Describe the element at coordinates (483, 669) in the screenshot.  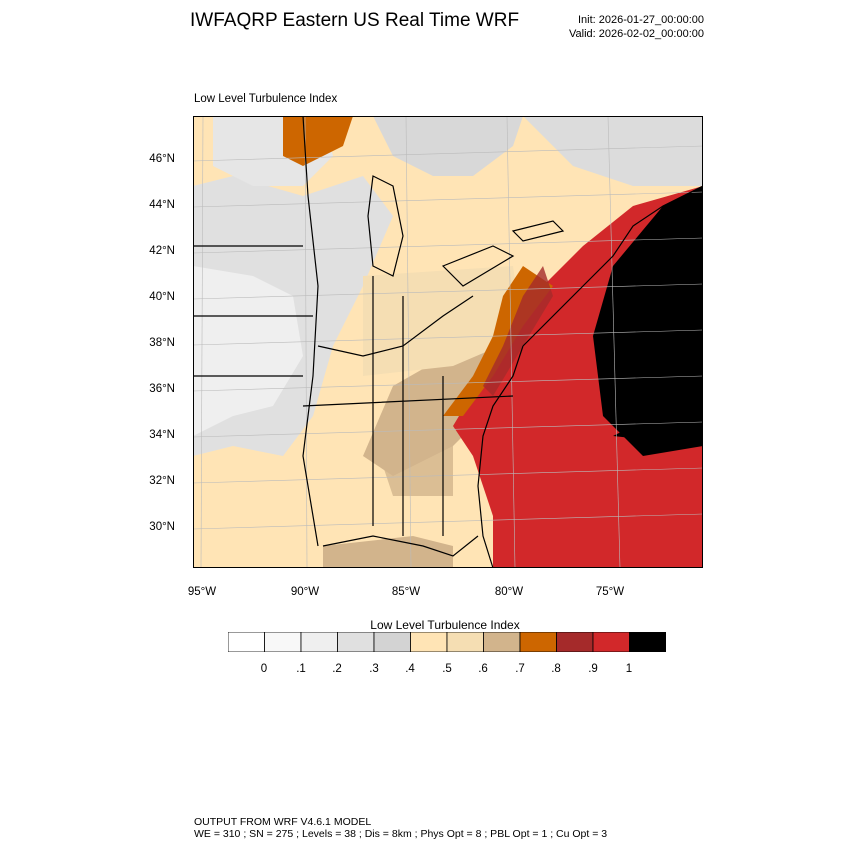
I see `colorbar-label: .6` at that location.